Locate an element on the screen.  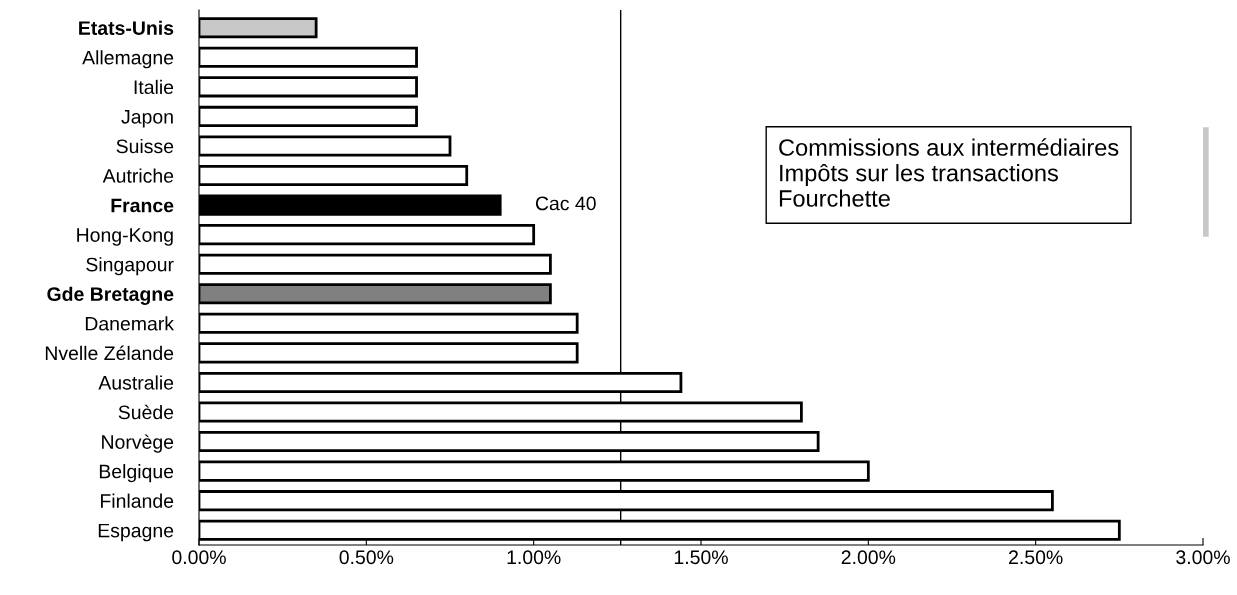
y-tick-label: Australie is located at coordinates (136, 382).